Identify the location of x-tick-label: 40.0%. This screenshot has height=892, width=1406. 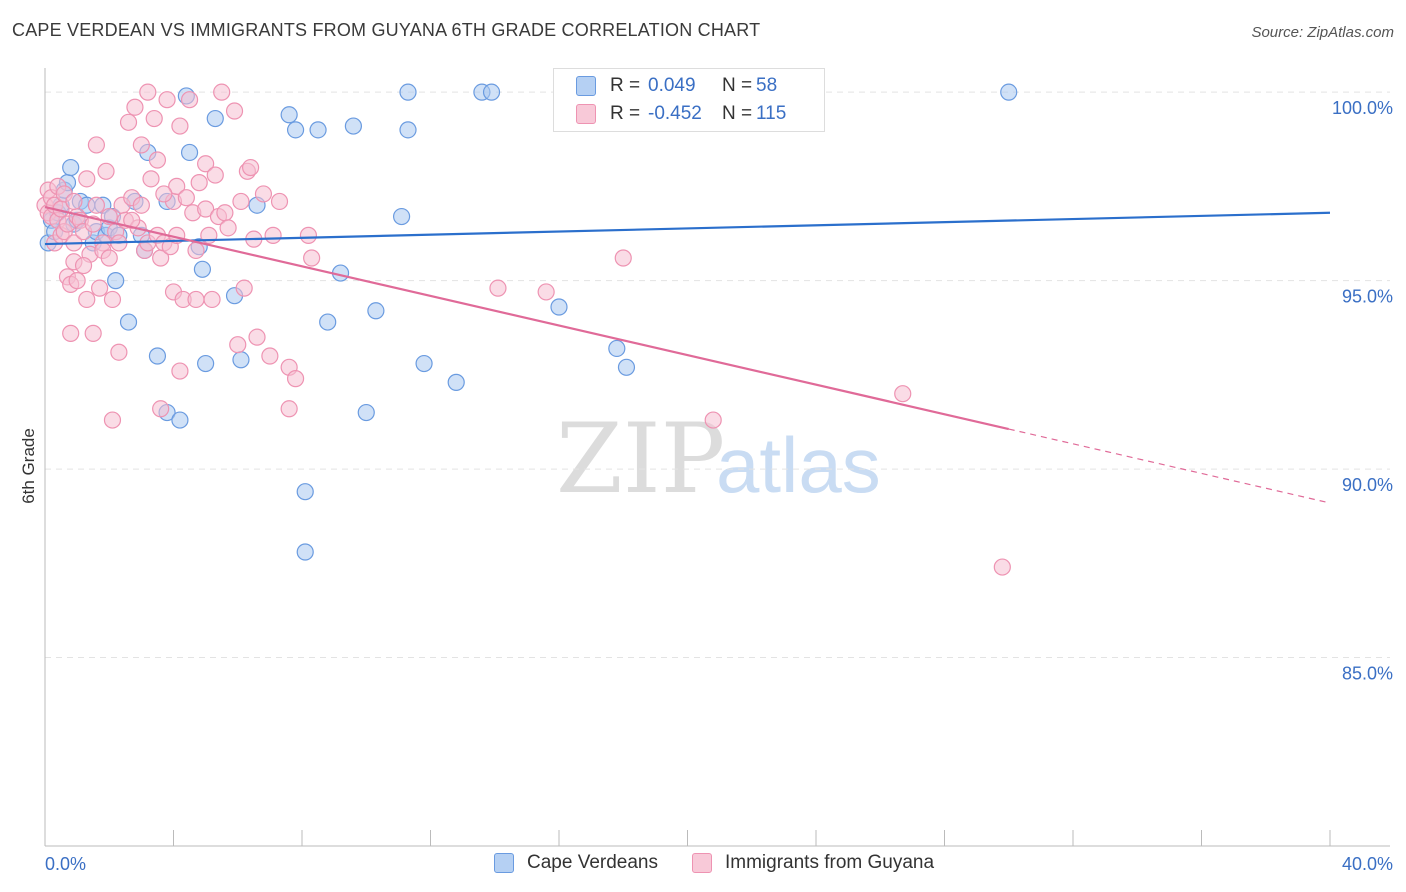
(1367, 864).